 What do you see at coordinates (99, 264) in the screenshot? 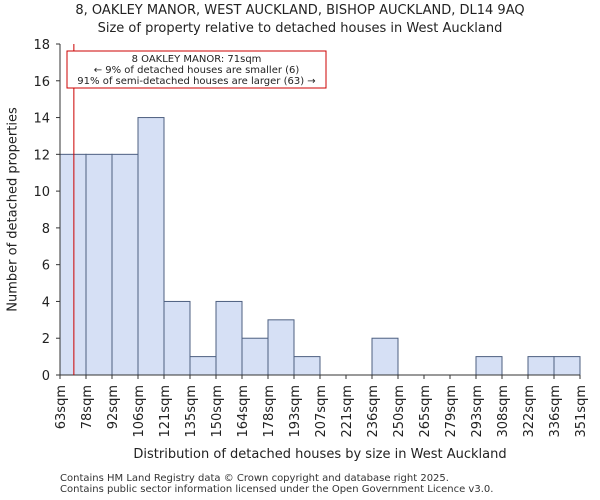
I see `bar-78sqm` at bounding box center [99, 264].